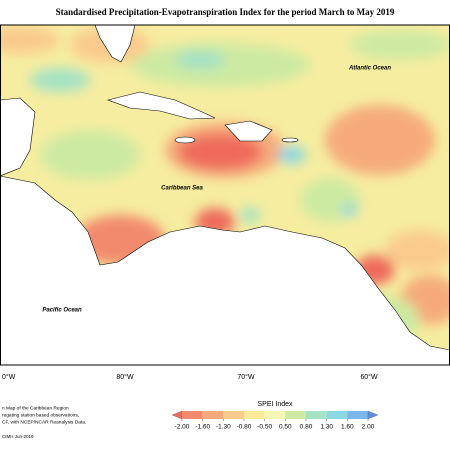 The image size is (450, 450). What do you see at coordinates (275, 404) in the screenshot?
I see `legend-title: SPEI Index` at bounding box center [275, 404].